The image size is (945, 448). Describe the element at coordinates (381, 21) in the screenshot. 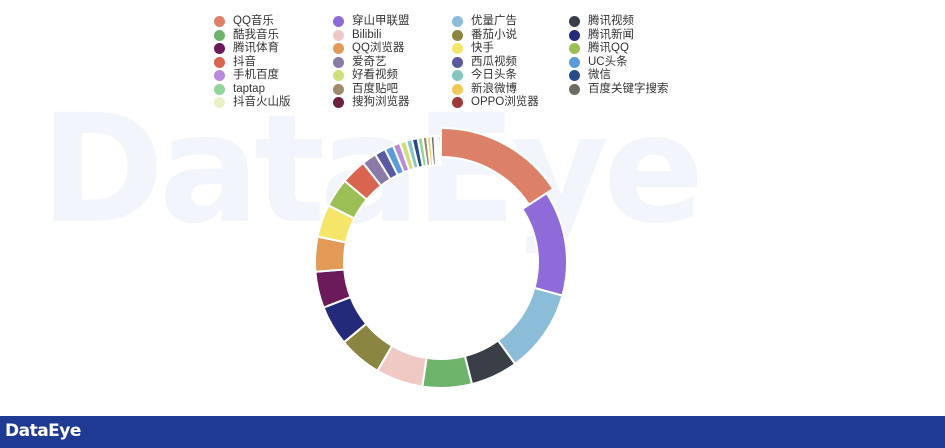

I see `legend-label: 穿山甲联盟` at that location.